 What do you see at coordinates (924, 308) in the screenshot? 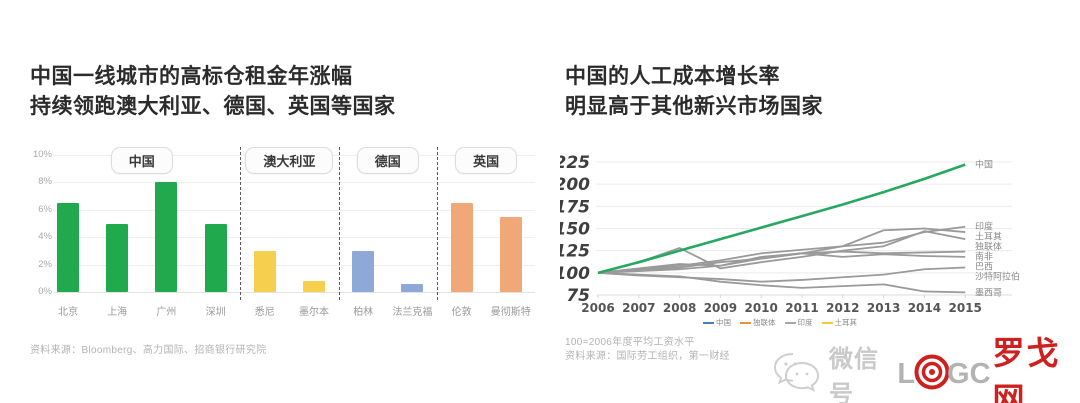
I see `x-axis-label: 2014` at bounding box center [924, 308].